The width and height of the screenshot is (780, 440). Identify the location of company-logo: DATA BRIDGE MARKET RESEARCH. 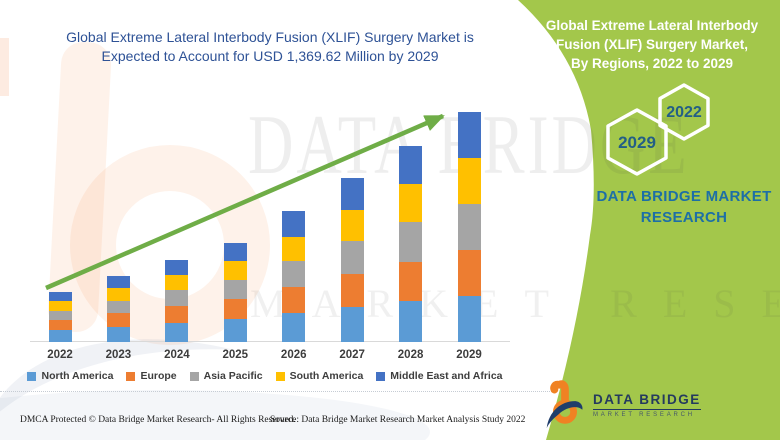
(623, 405).